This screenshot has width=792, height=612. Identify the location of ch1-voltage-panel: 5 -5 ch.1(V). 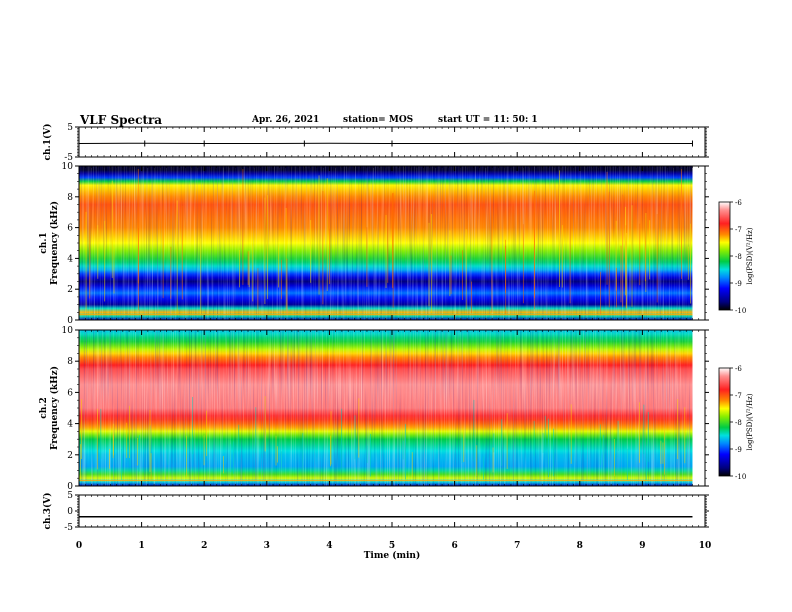
(375, 143).